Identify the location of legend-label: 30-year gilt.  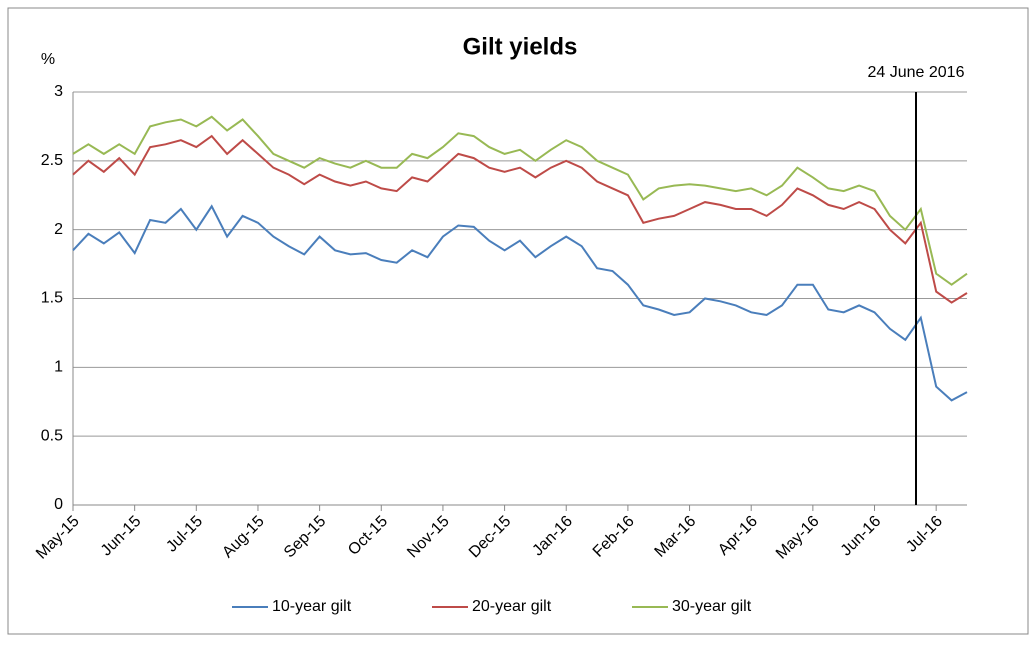
(712, 606).